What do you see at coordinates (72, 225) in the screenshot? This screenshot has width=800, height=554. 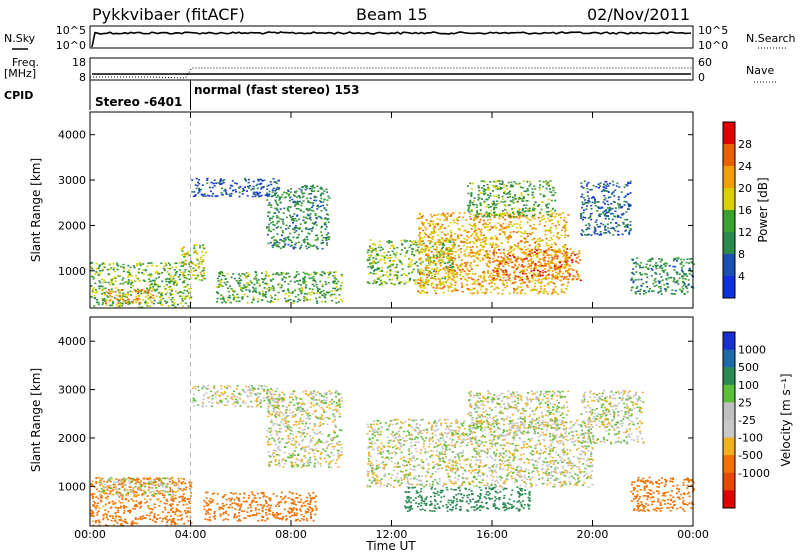 I see `y-tick-label: 2000` at bounding box center [72, 225].